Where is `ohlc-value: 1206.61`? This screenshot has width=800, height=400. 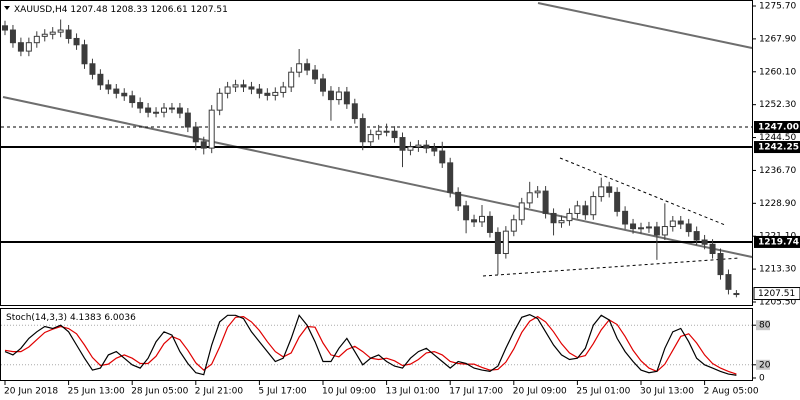 ohlc-value: 1206.61 is located at coordinates (169, 10).